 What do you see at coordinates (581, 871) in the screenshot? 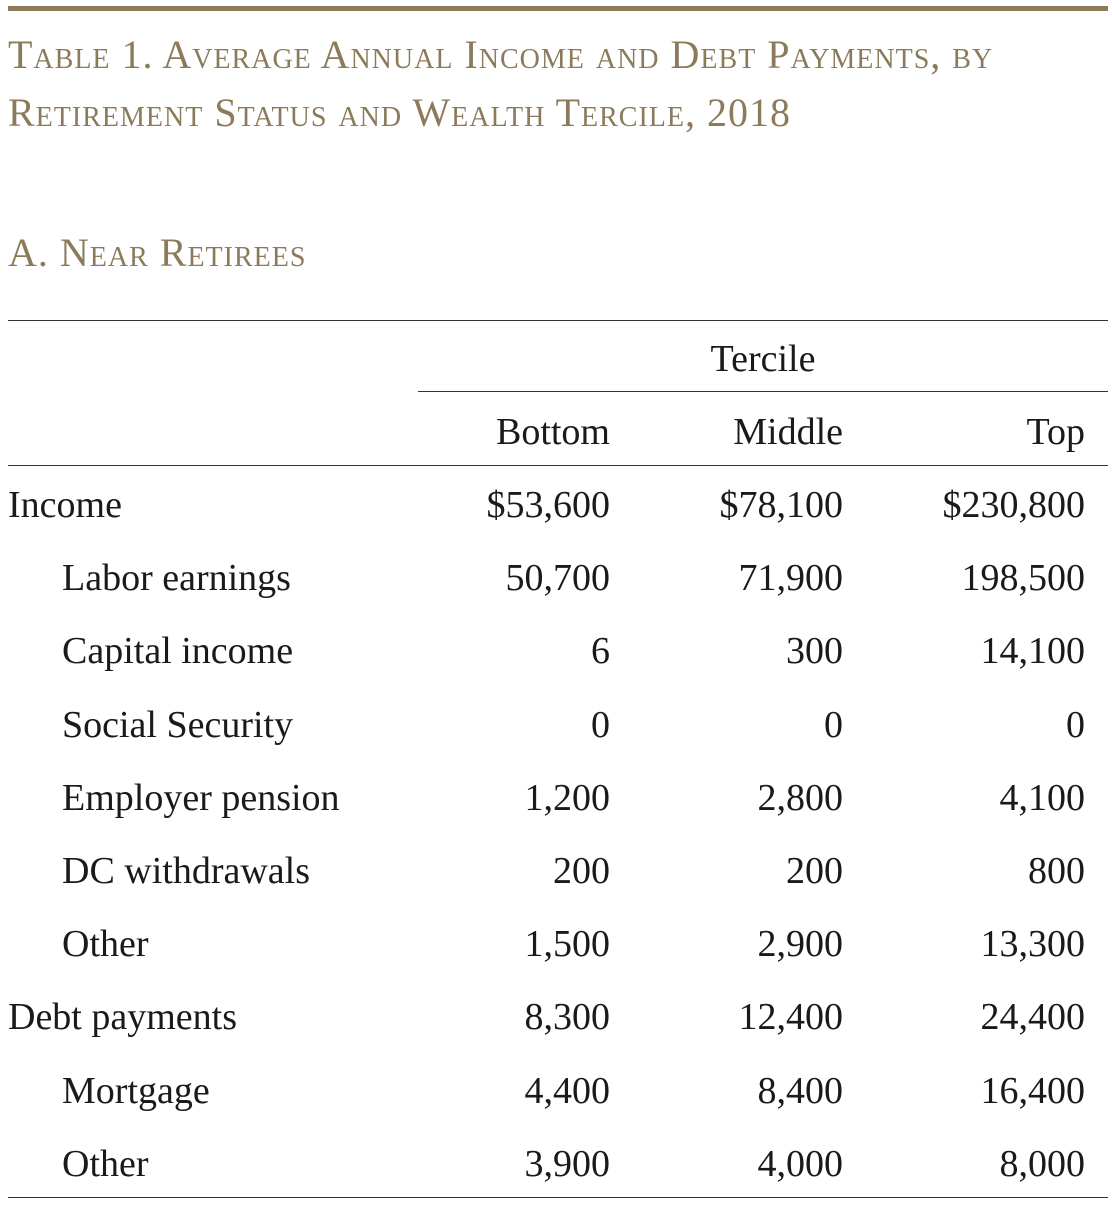
I see `cell-bottom: 200` at bounding box center [581, 871].